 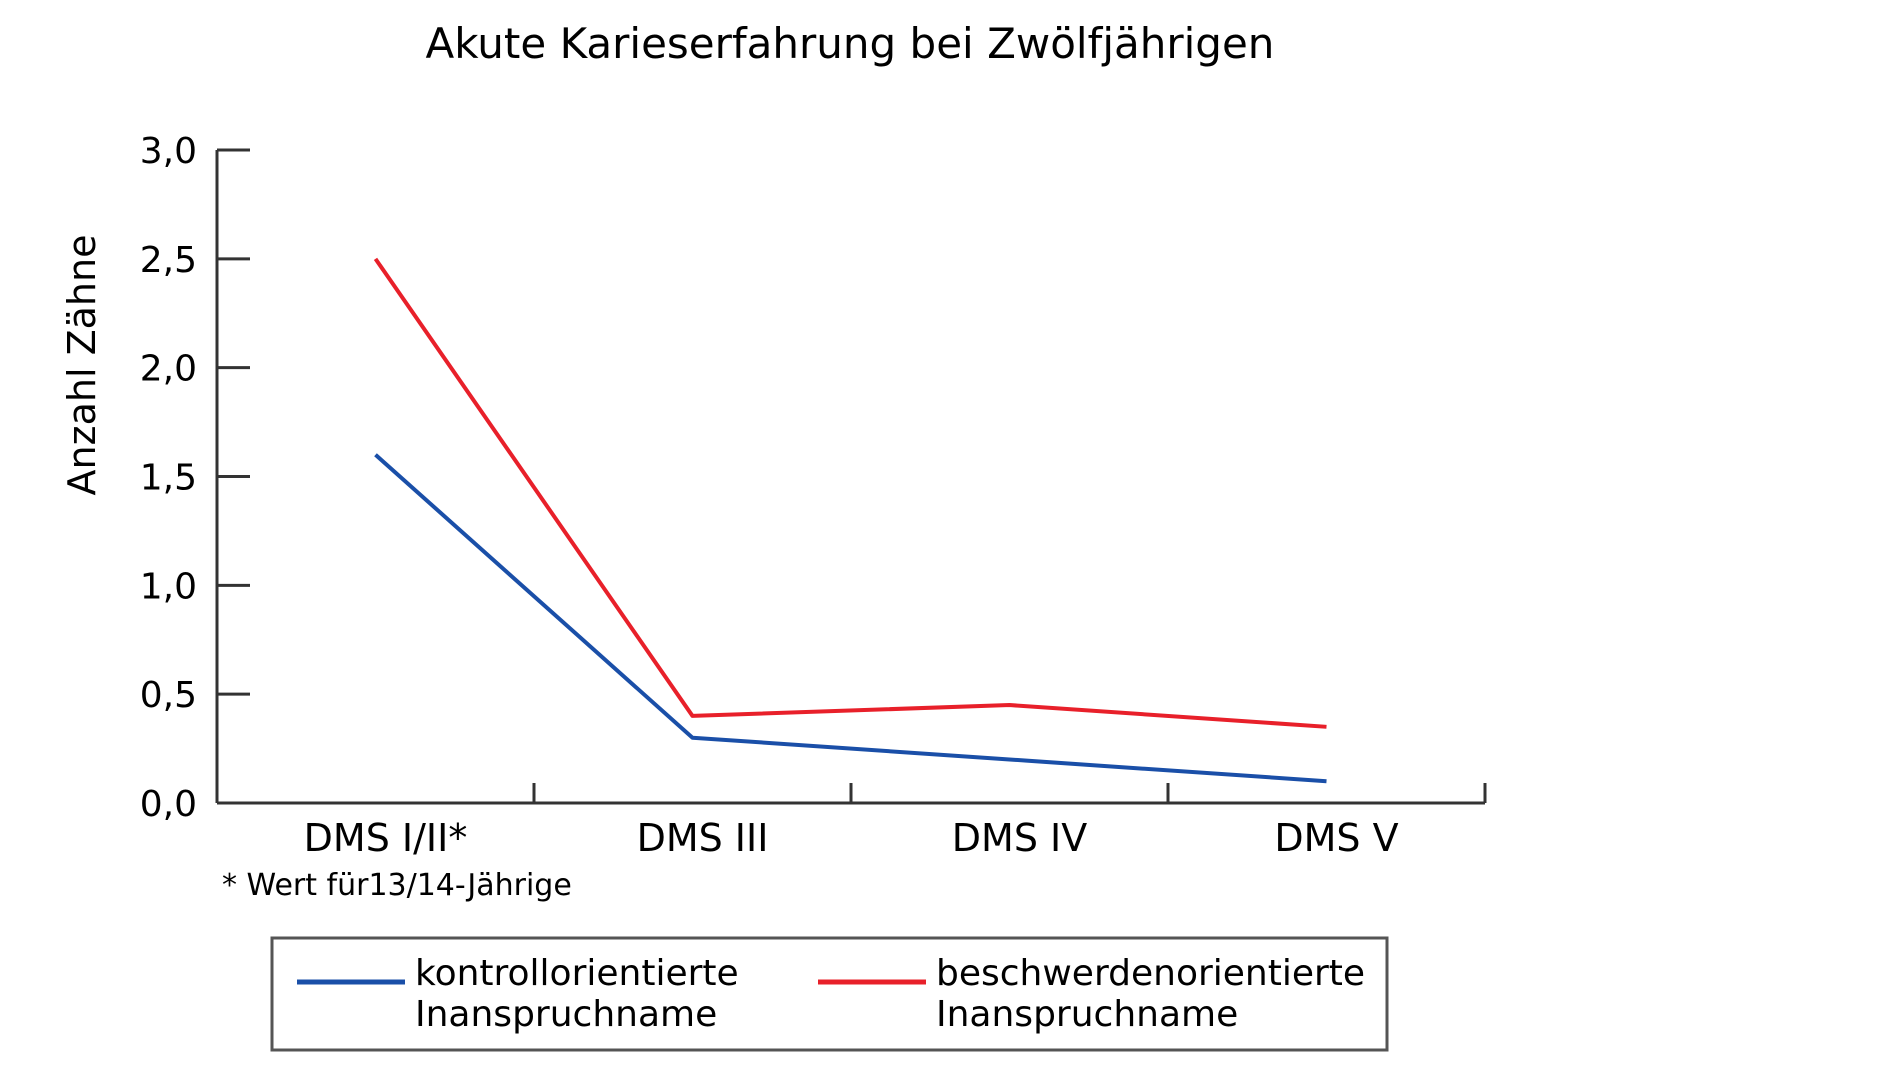 What do you see at coordinates (168, 369) in the screenshot?
I see `y-tick-label: 2,0` at bounding box center [168, 369].